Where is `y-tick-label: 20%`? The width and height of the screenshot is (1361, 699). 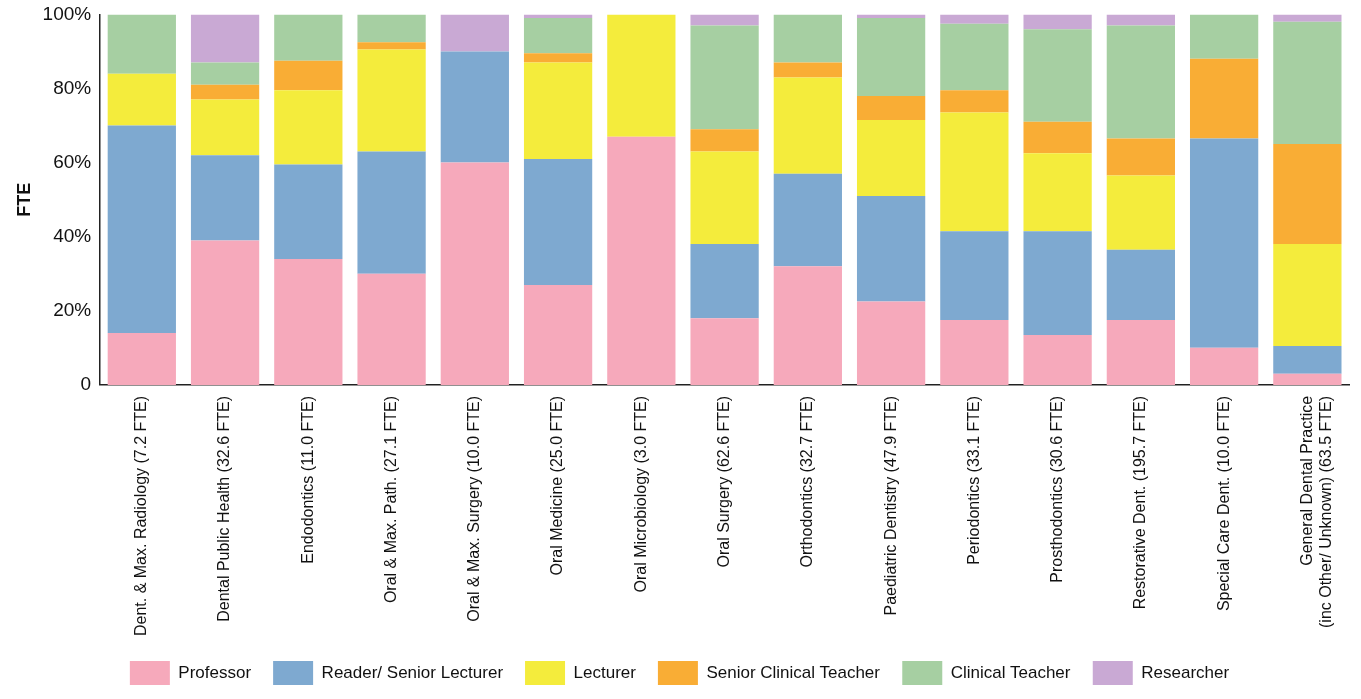
y-tick-label: 20% is located at coordinates (72, 310).